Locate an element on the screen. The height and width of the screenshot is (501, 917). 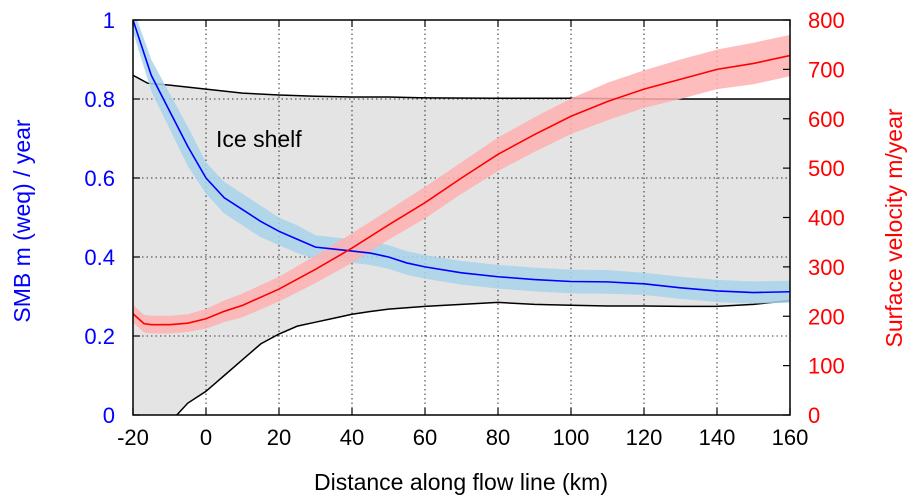
y-right-tick-label: 200 is located at coordinates (826, 316).